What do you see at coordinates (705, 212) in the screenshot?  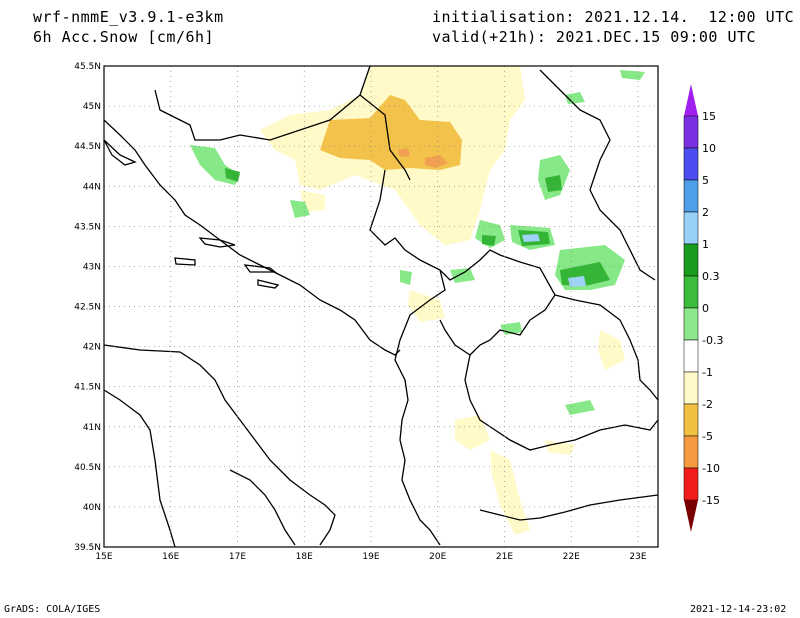 I see `colorbar-label: 2` at bounding box center [705, 212].